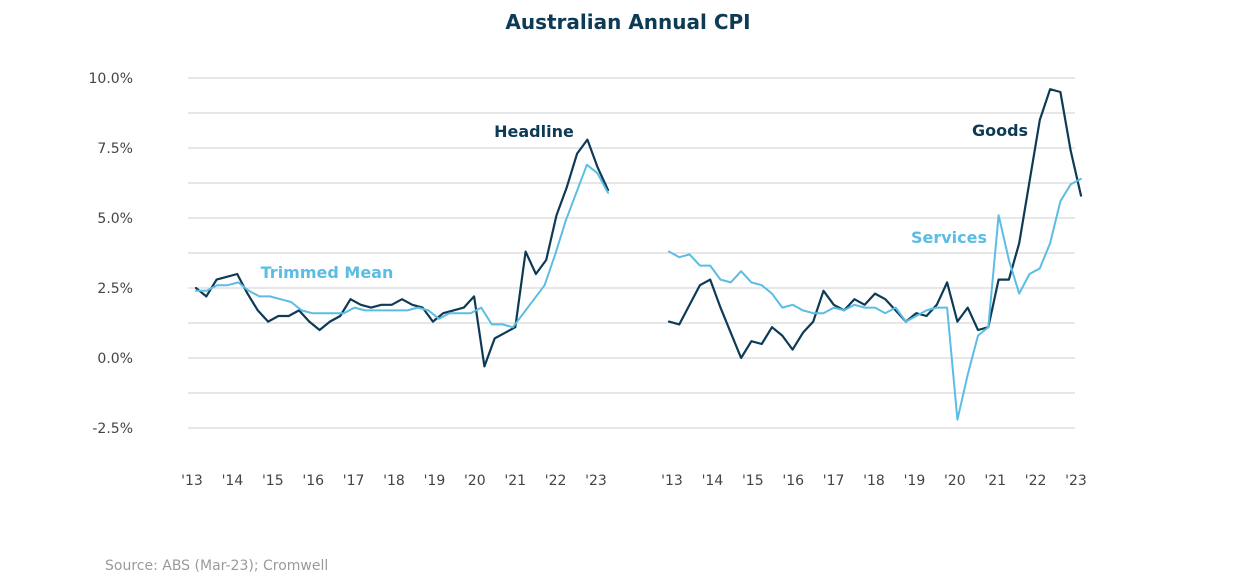 The width and height of the screenshot is (1250, 578). Describe the element at coordinates (115, 289) in the screenshot. I see `y-tick-label: 2.5%` at that location.